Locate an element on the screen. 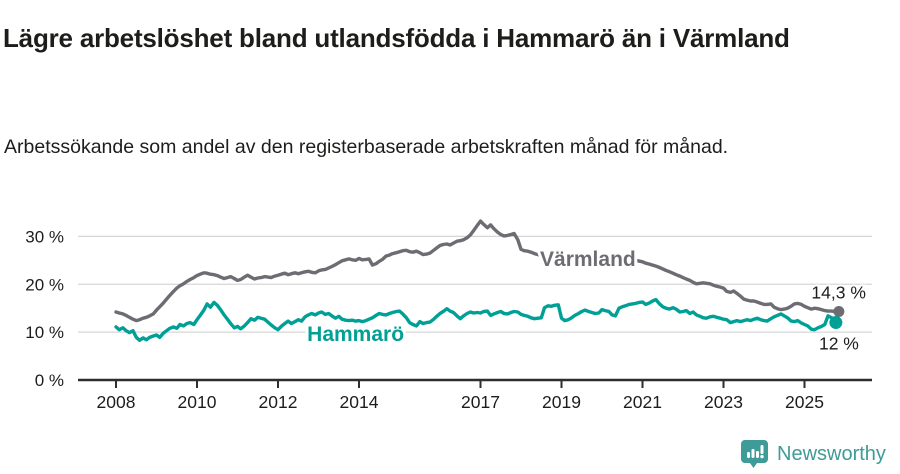 This screenshot has width=900, height=474. x-tick-label: 2008 is located at coordinates (116, 402).